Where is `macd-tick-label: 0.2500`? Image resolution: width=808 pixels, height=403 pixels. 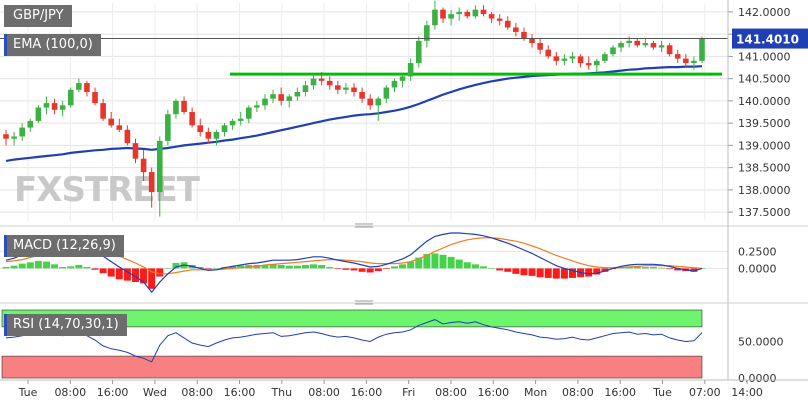
macd-tick-label: 0.2500 is located at coordinates (757, 251).